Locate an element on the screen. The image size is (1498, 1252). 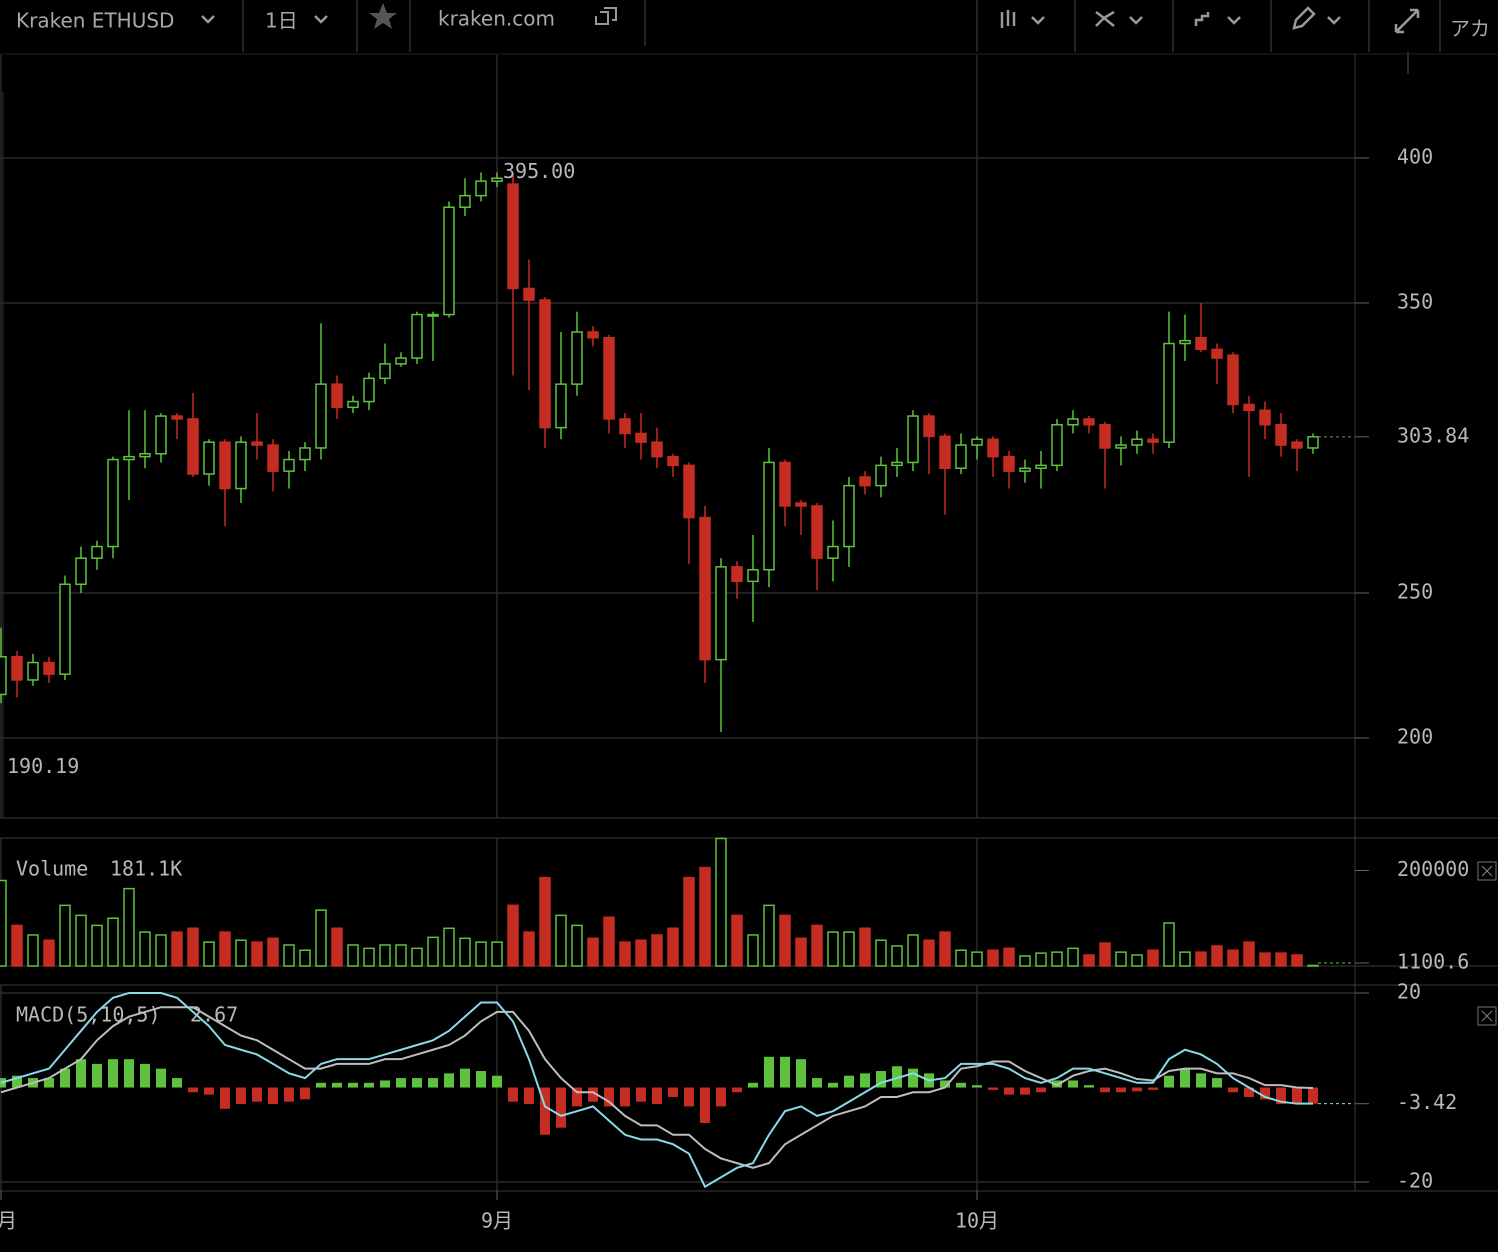
close-volume is located at coordinates (1487, 871).